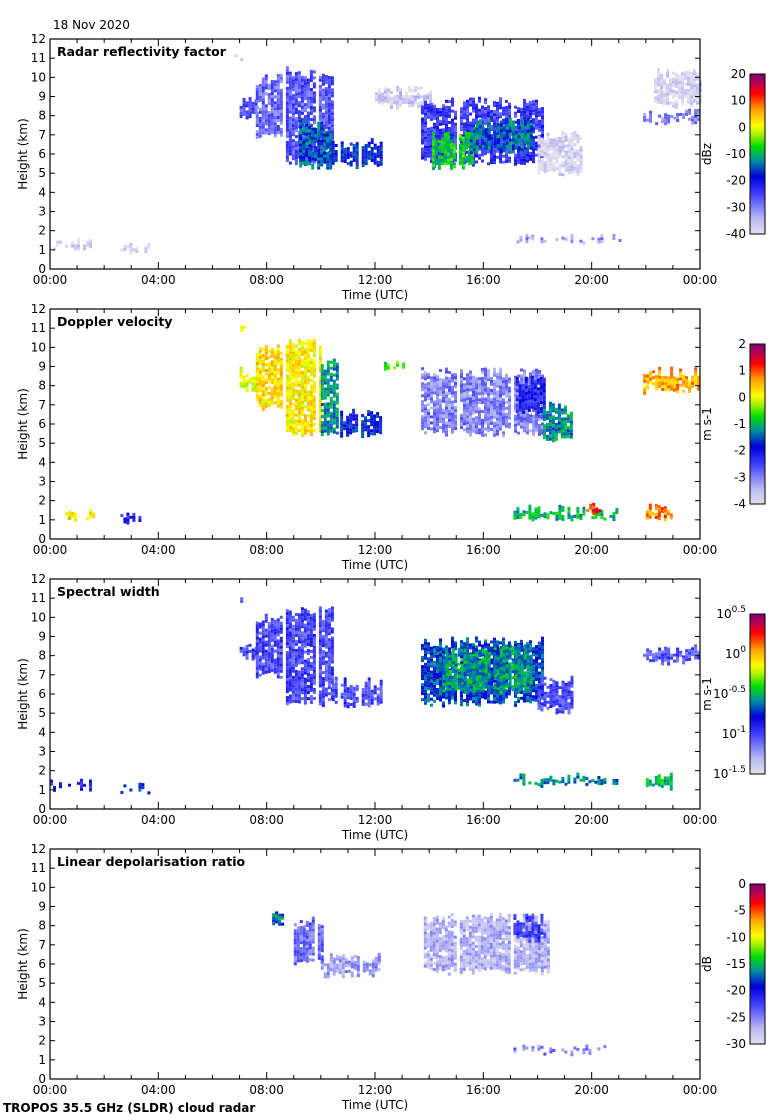 The image size is (780, 1120). What do you see at coordinates (42, 250) in the screenshot?
I see `y-tick-label: 1` at bounding box center [42, 250].